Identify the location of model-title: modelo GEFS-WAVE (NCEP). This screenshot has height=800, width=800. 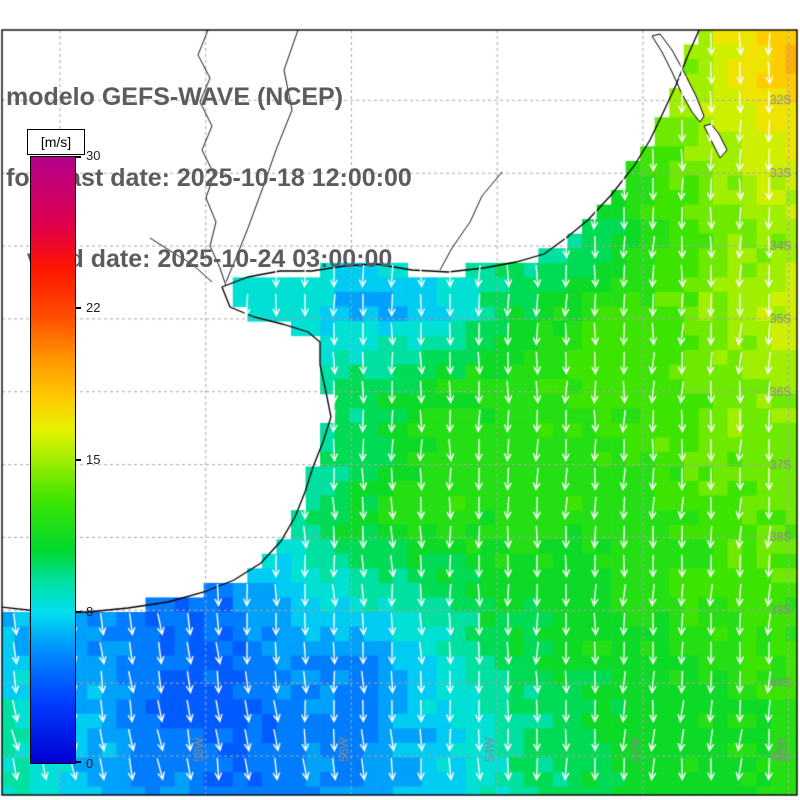
(175, 97).